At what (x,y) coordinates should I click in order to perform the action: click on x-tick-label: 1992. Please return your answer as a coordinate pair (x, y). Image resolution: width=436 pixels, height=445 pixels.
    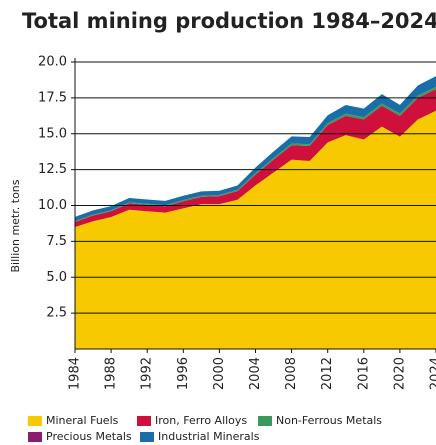
    Looking at the image, I should click on (147, 373).